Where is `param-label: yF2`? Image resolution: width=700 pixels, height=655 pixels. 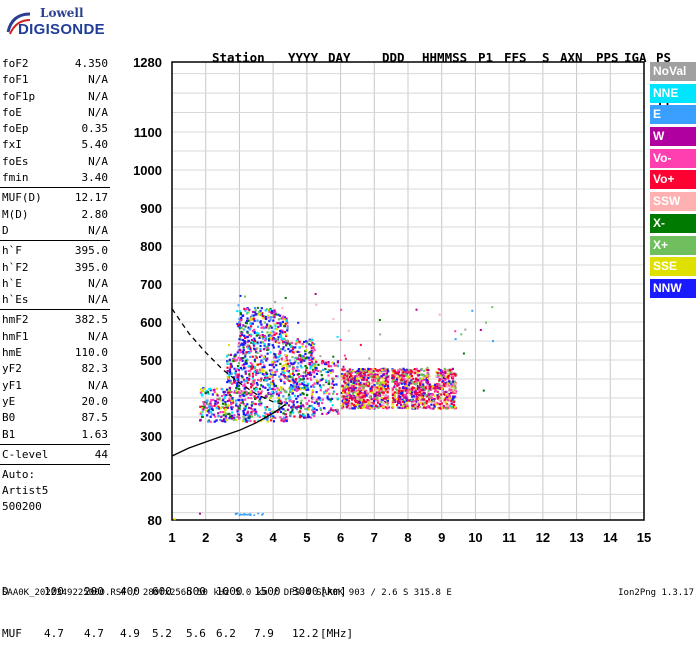 param-label: yF2 is located at coordinates (12, 369).